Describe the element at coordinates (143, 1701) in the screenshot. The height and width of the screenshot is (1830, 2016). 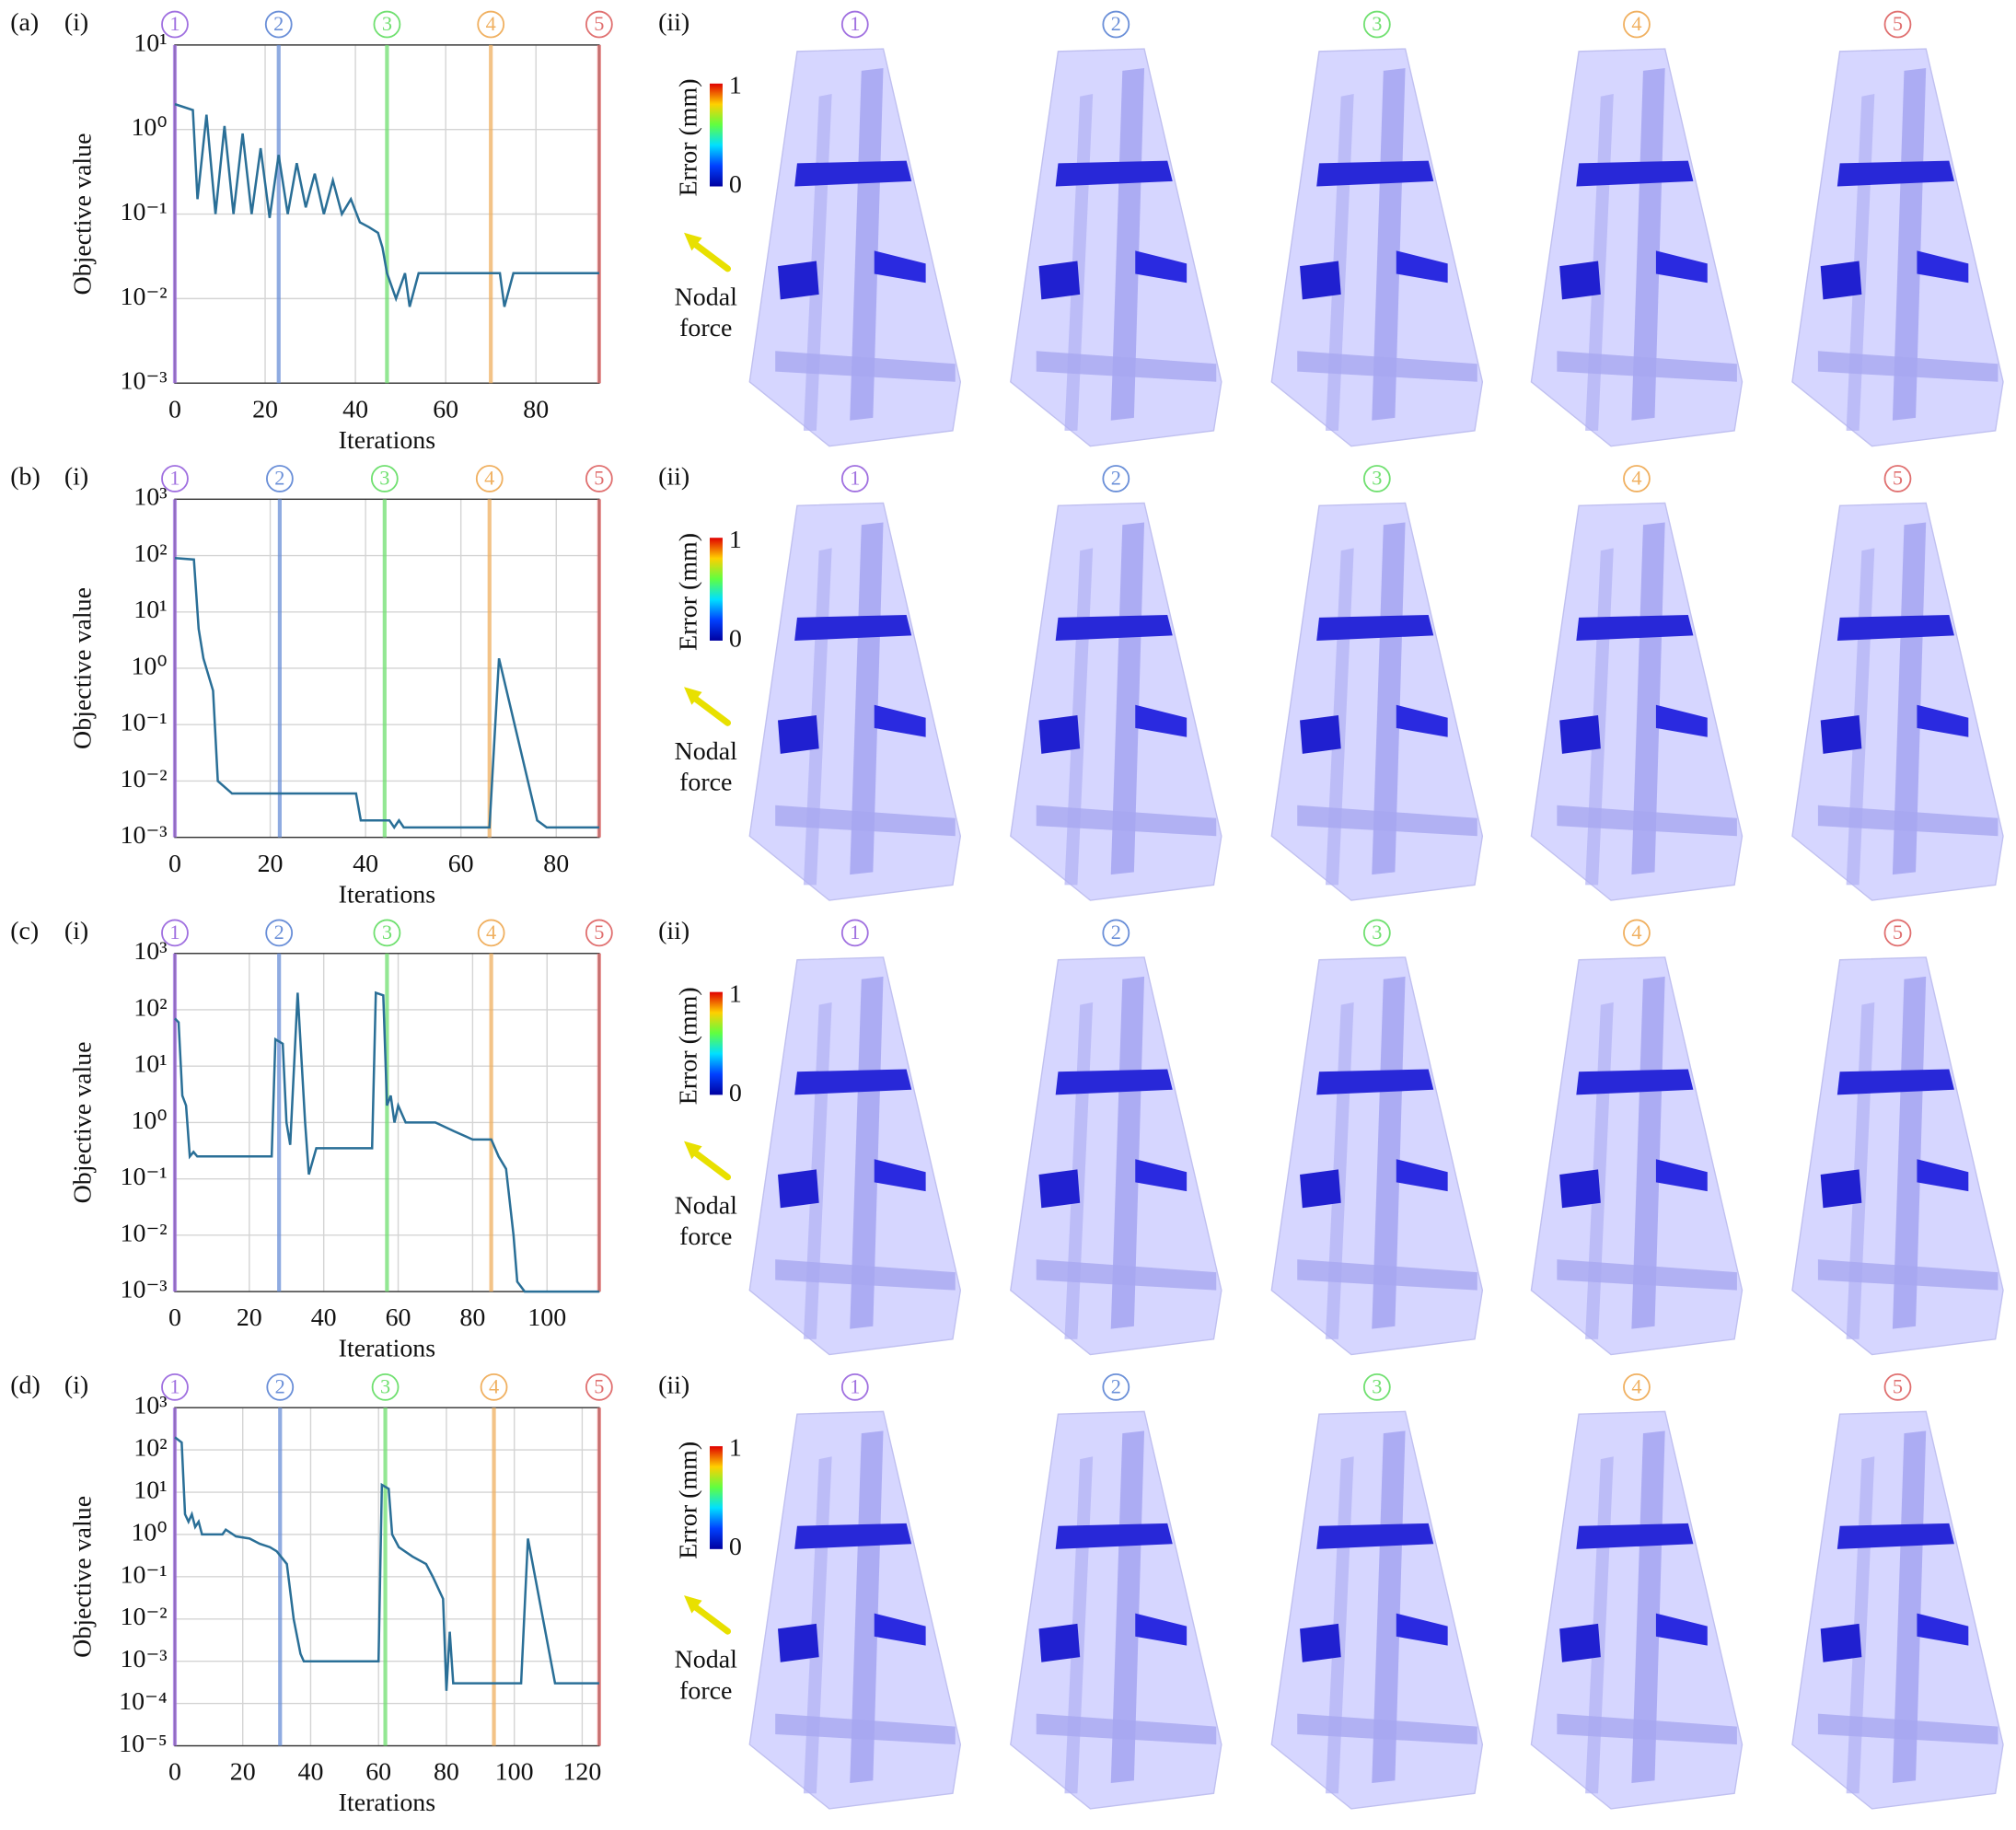
I see `y-tick-label: 10⁻⁴` at that location.